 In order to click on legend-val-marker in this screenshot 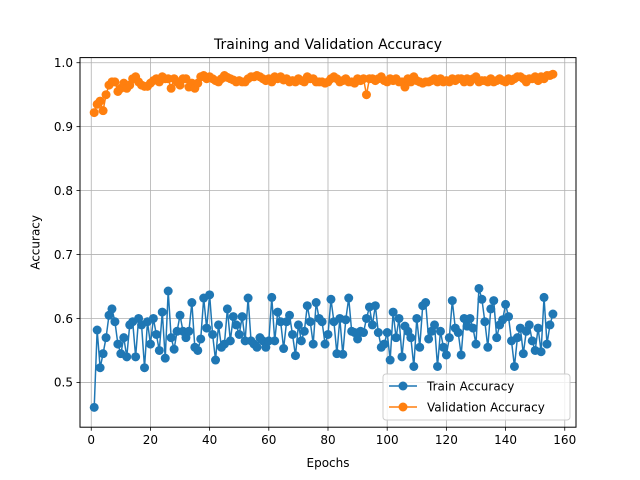, I will do `click(403, 407)`.